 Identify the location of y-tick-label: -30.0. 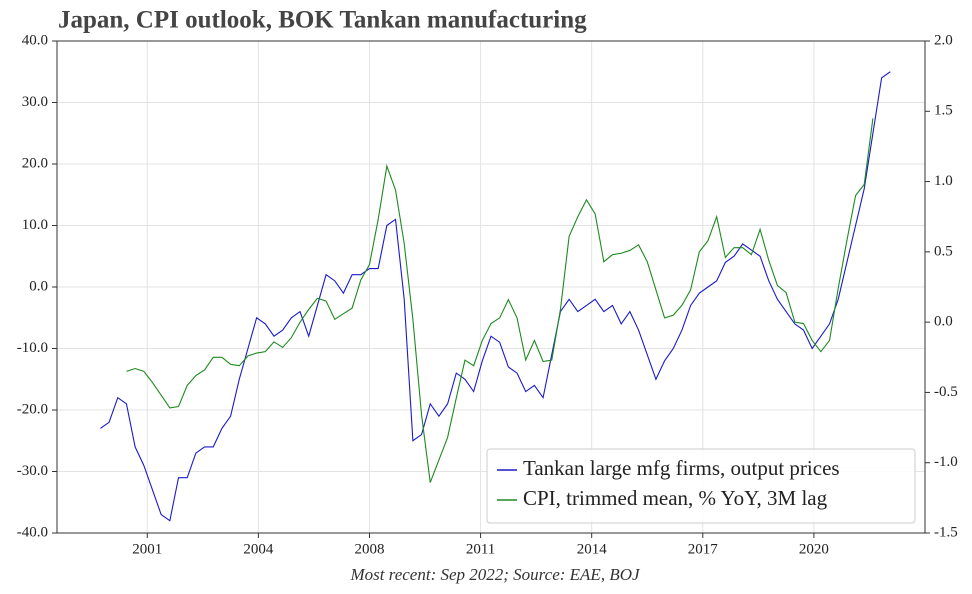
(32, 471).